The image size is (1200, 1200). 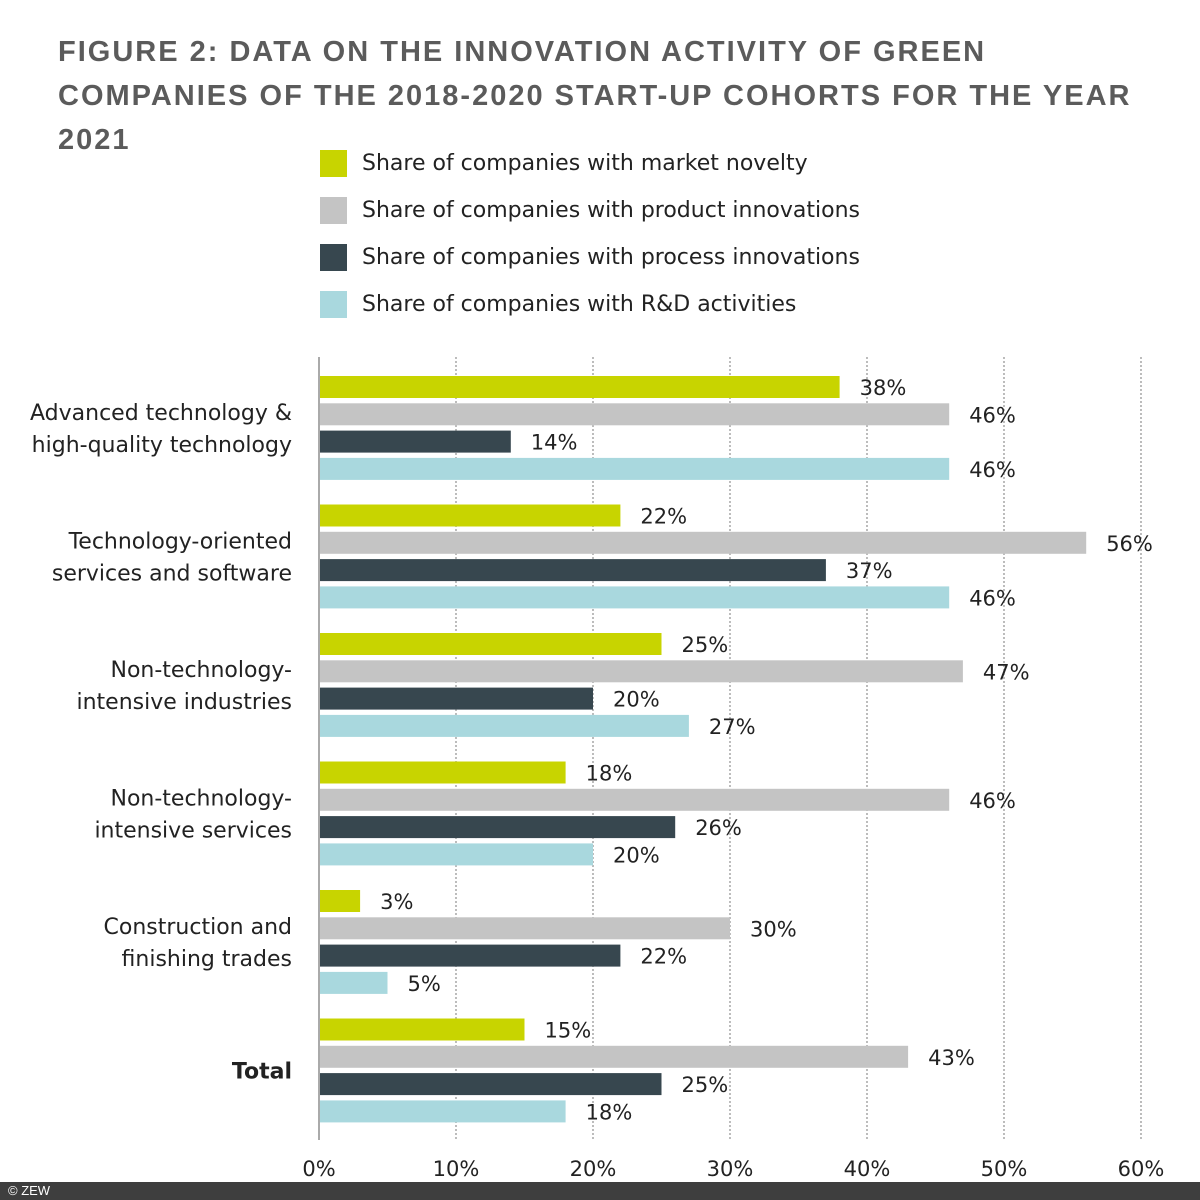 I want to click on category-label: services and software, so click(x=172, y=573).